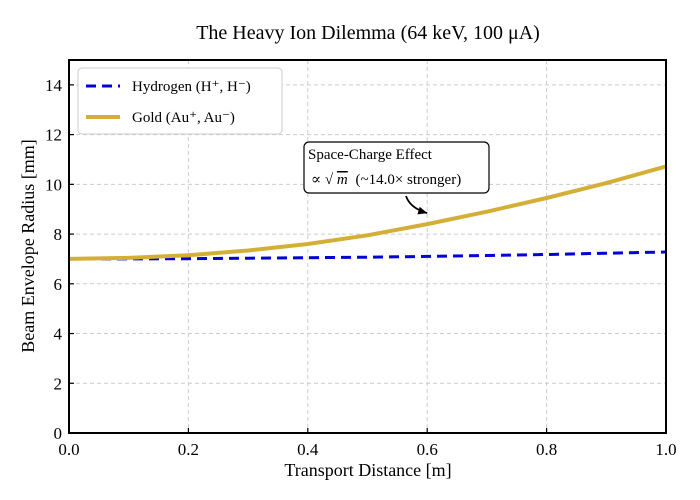  What do you see at coordinates (368, 33) in the screenshot?
I see `chart-title: The Heavy Ion Dilemma (64 keV, 100 μA)` at bounding box center [368, 33].